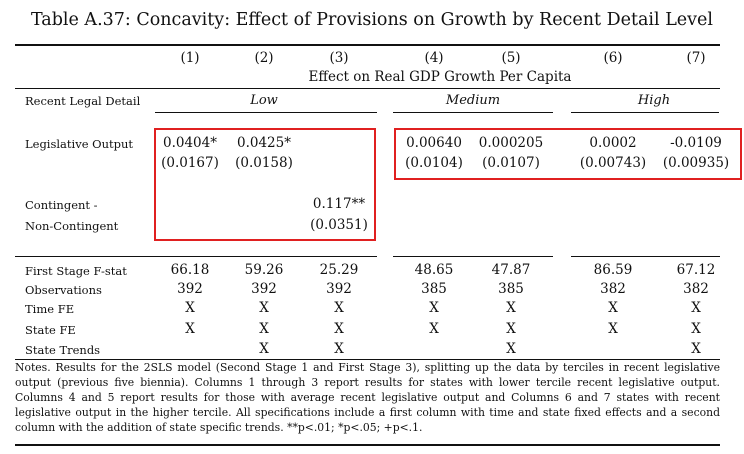 This screenshot has height=454, width=744. I want to click on standard-error-cell: (0.0107), so click(511, 163).